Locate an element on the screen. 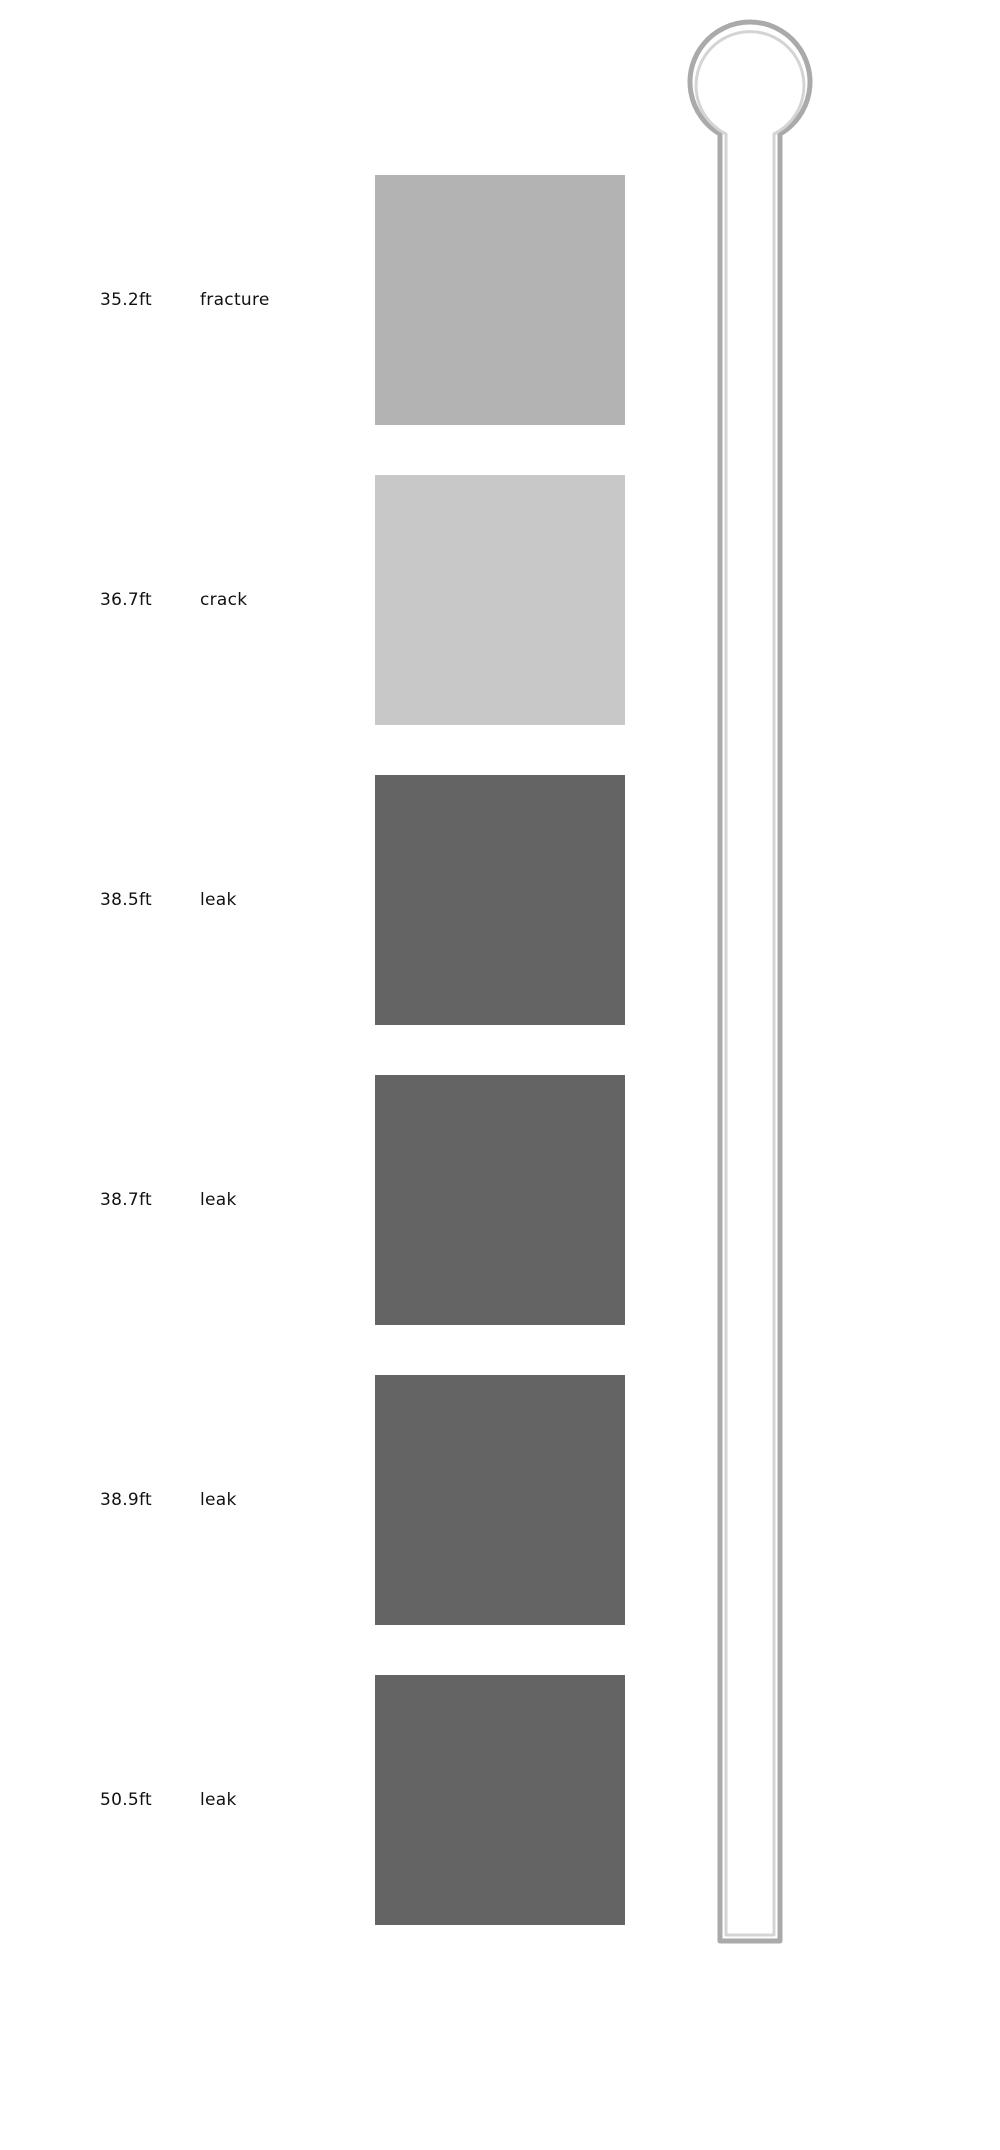  defect-depth-label: 35.2ft is located at coordinates (126, 300).